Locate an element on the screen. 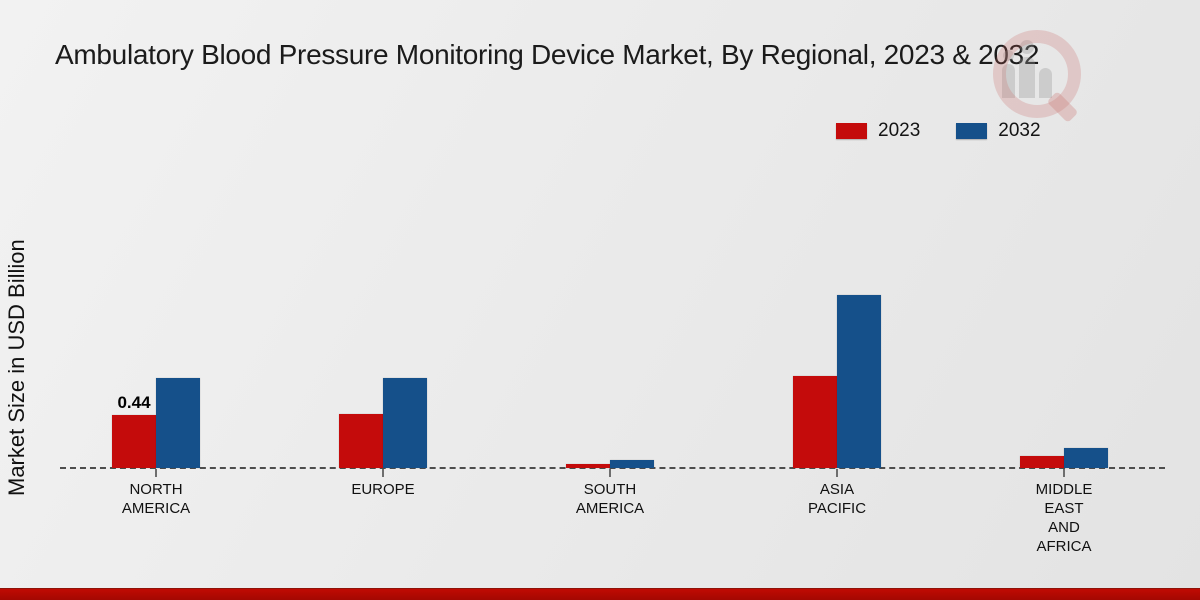 This screenshot has height=600, width=1200. category-label-middle-east-and-africa: MIDDLE EAST AND AFRICA is located at coordinates (1064, 518).